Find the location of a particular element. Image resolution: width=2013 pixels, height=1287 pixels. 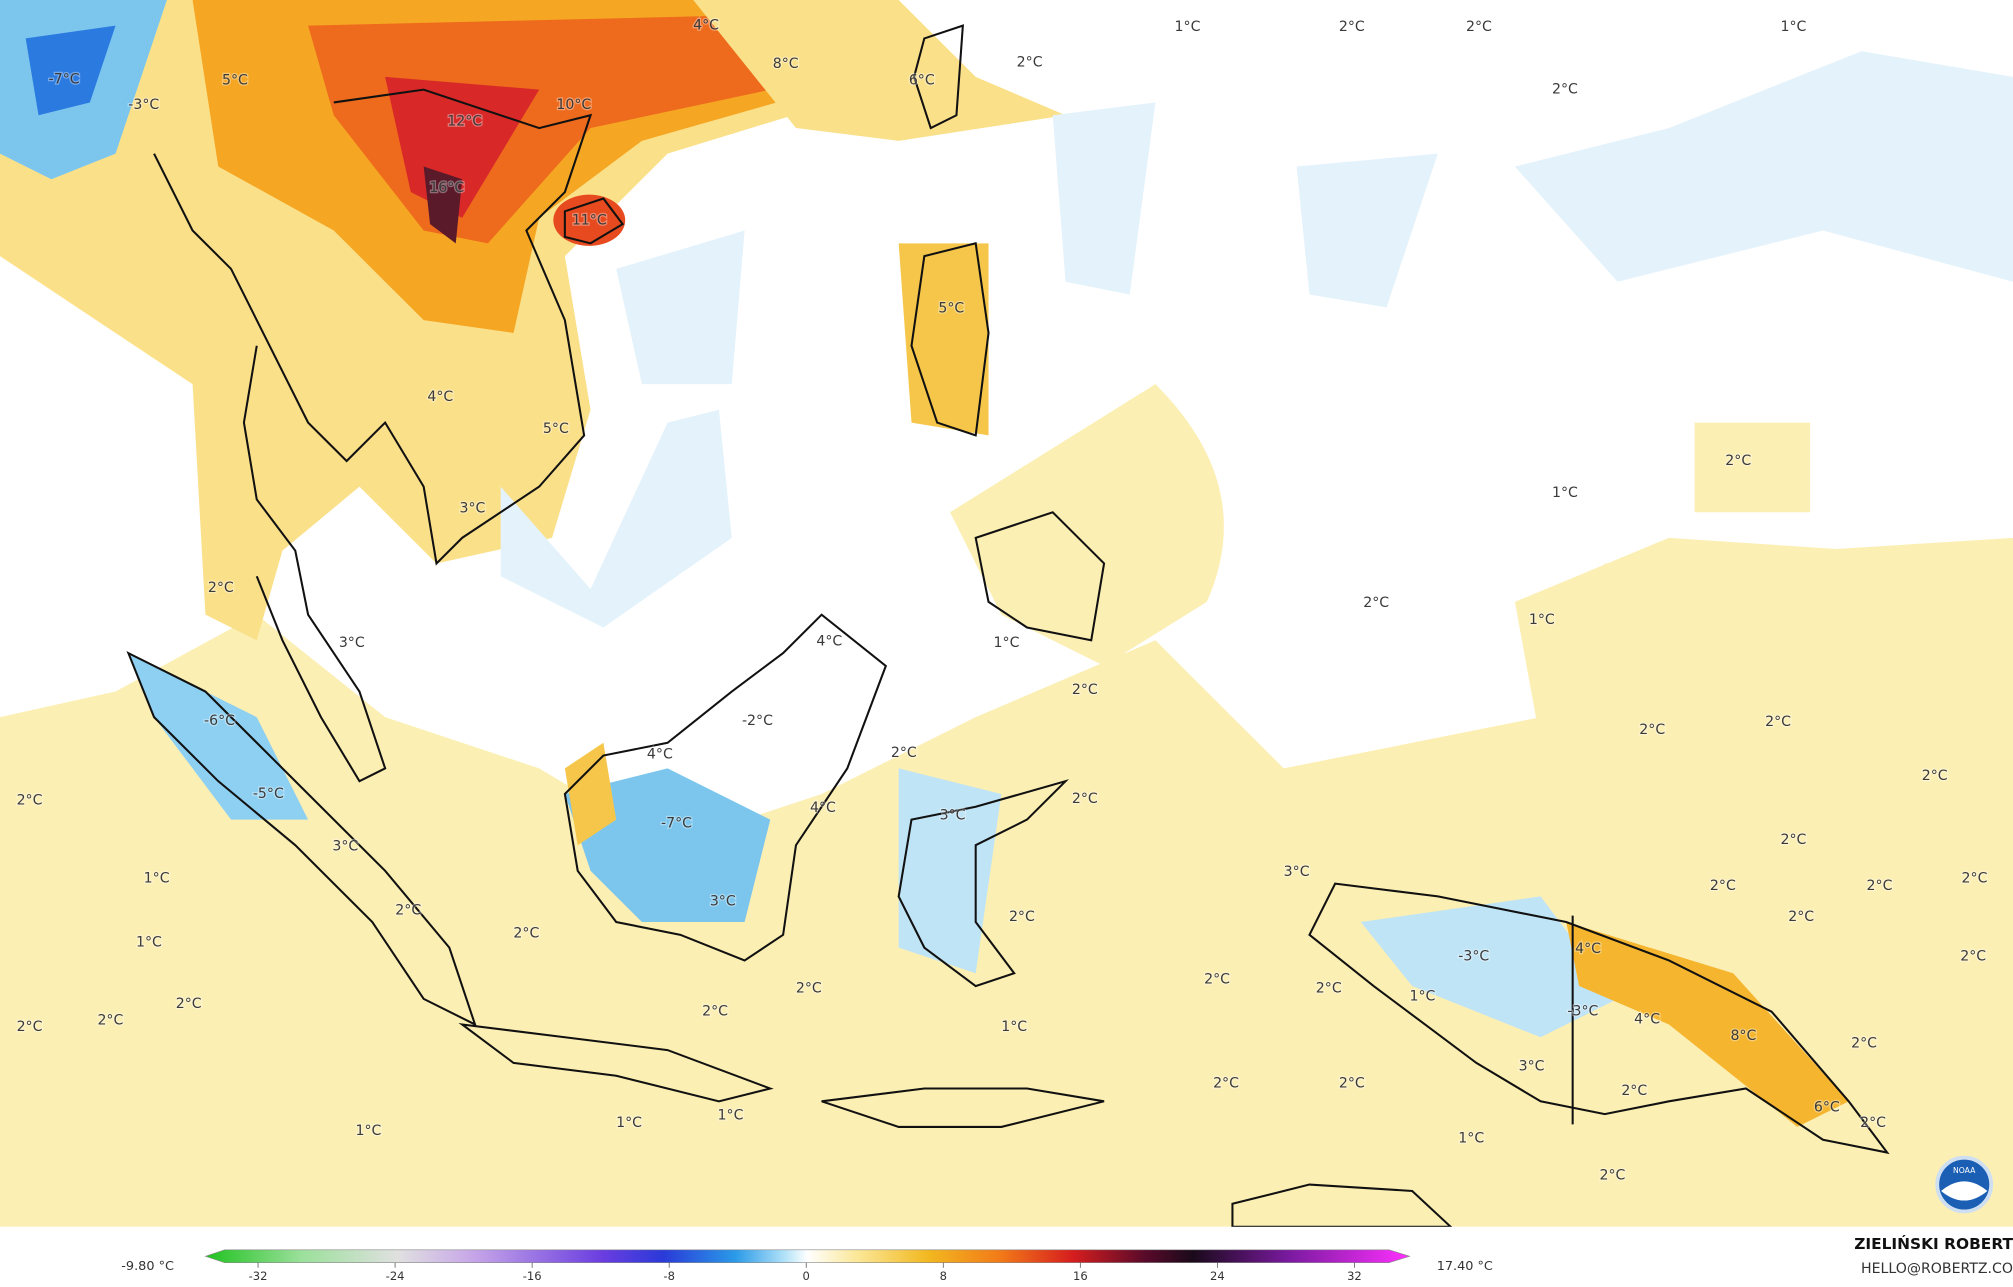

colorbar-tick-label: 8 is located at coordinates (943, 1276).